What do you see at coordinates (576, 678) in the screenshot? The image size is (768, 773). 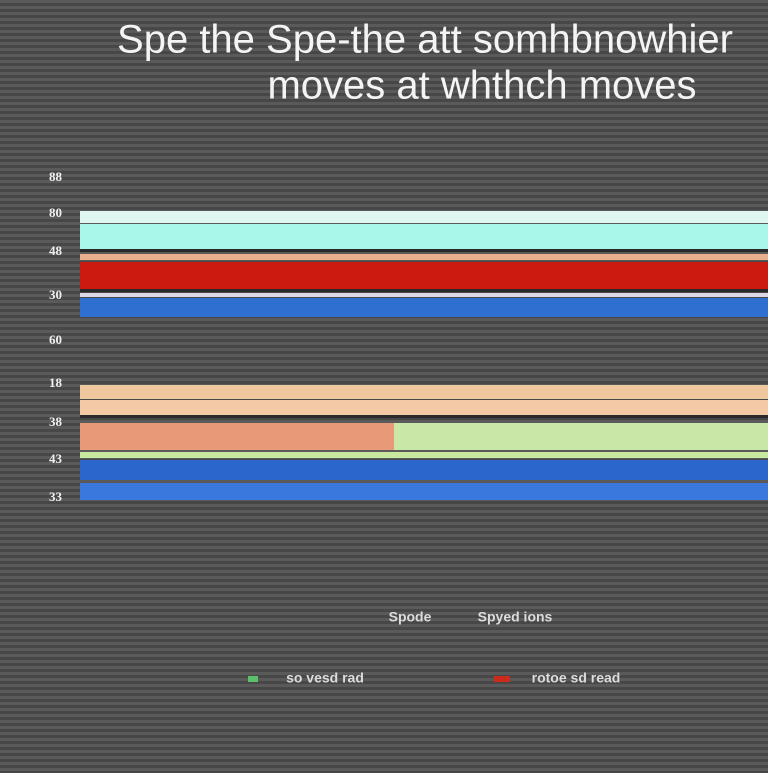 I see `legend-label: rotoe sd read` at bounding box center [576, 678].